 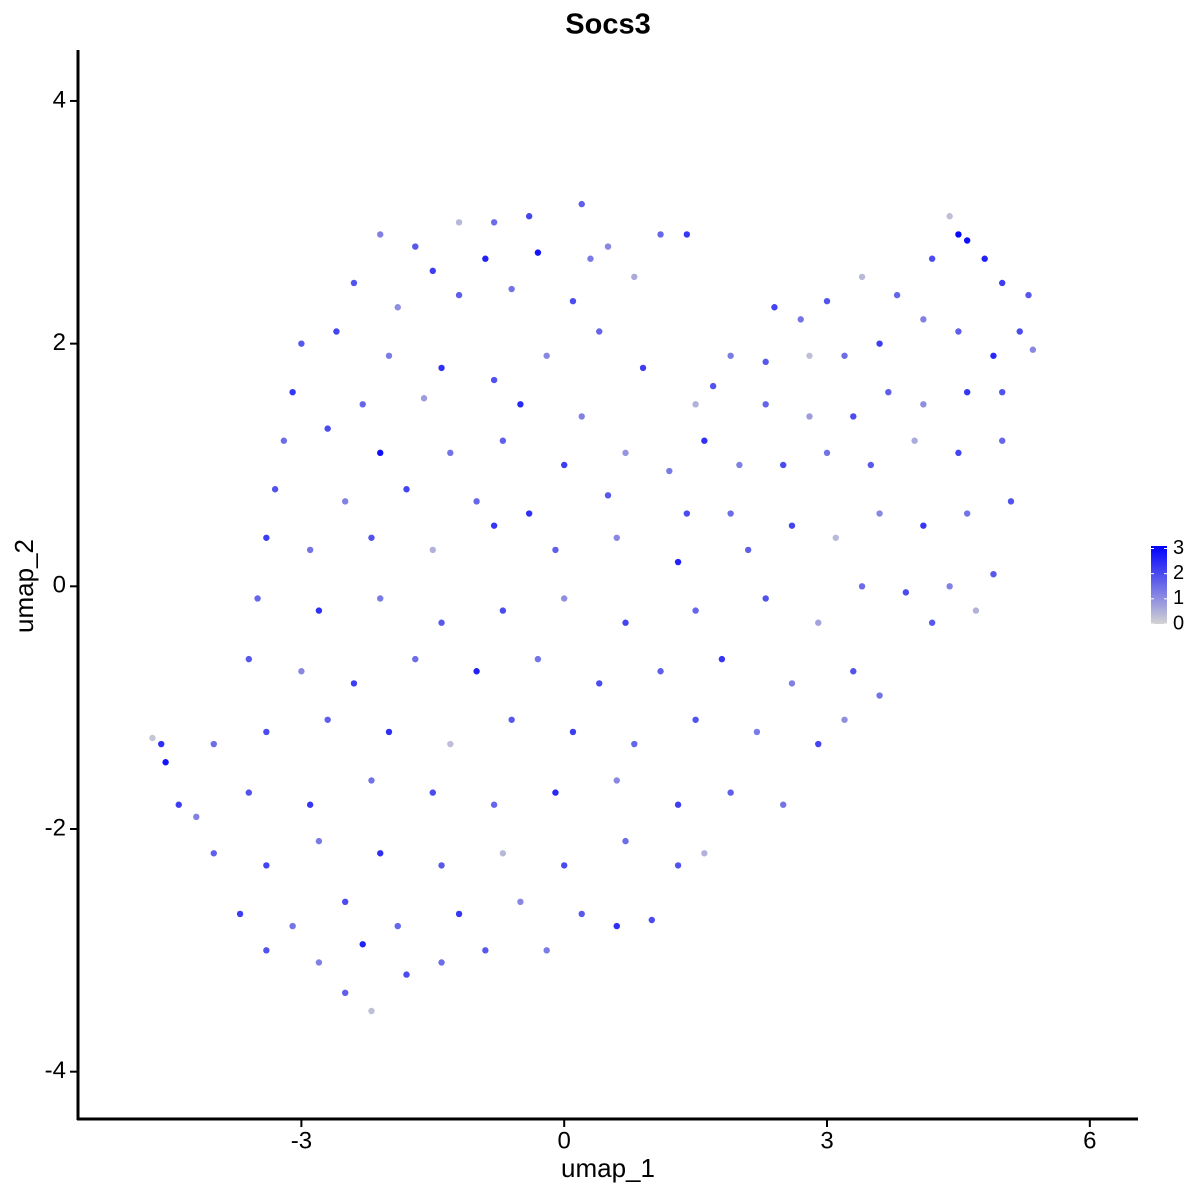 I want to click on colorbar-tick-label: 1, so click(x=1178, y=598).